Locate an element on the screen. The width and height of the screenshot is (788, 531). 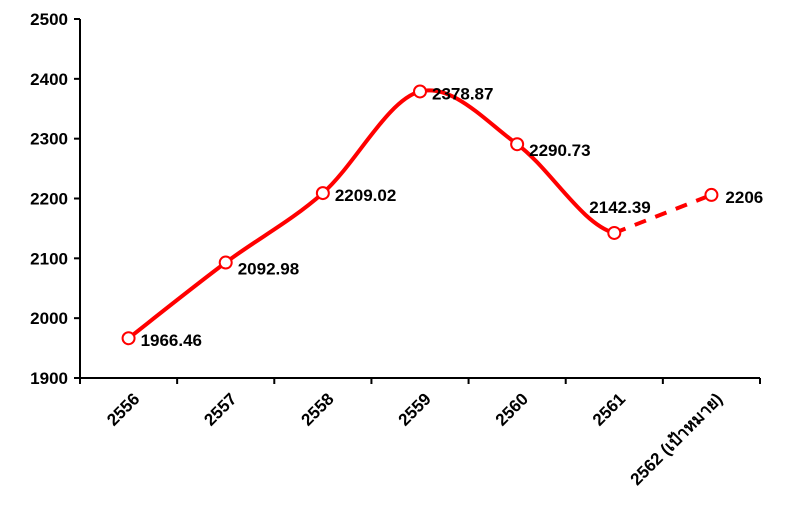
x-tick-label: 2557 is located at coordinates (220, 409).